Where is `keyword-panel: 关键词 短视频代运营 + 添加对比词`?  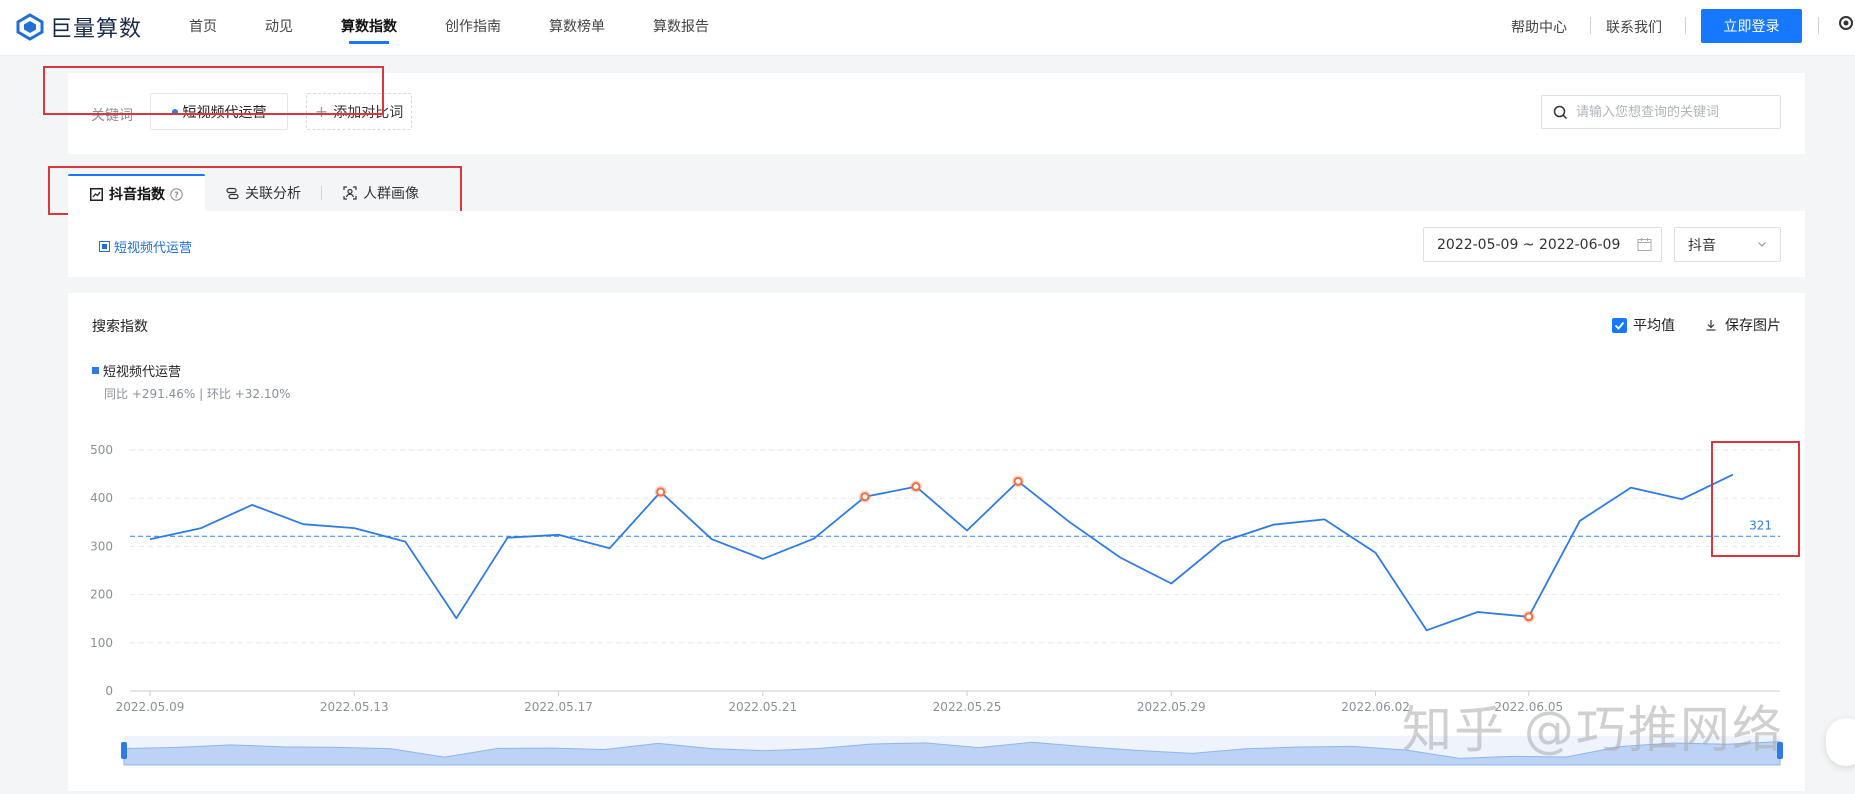 keyword-panel: 关键词 短视频代运营 + 添加对比词 is located at coordinates (936, 113).